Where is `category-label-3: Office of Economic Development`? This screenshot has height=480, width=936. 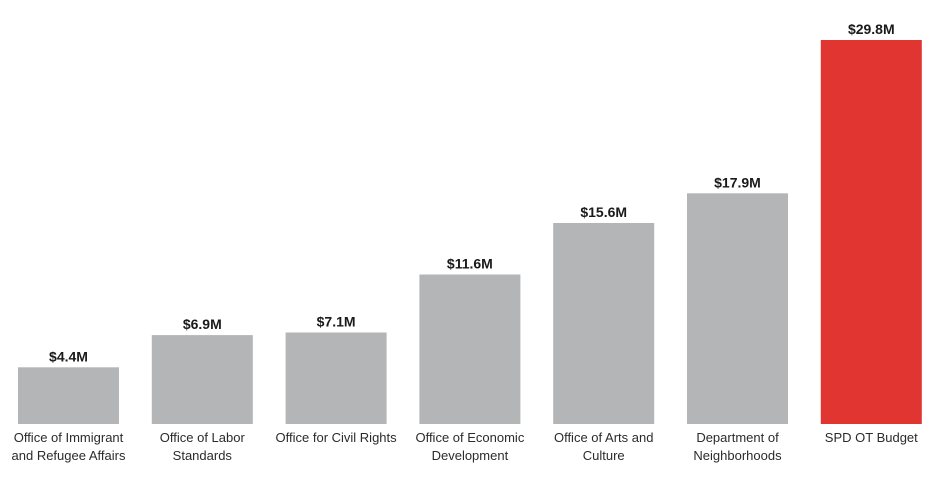 category-label-3: Office of Economic Development is located at coordinates (469, 446).